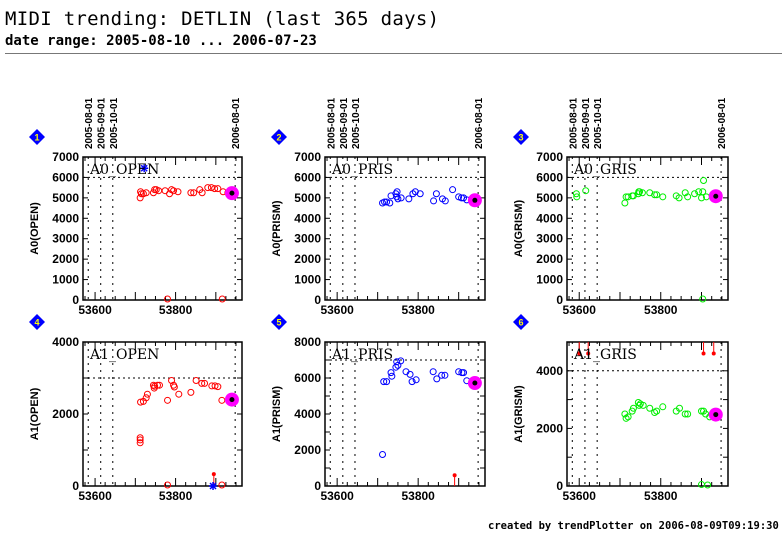  Describe the element at coordinates (519, 228) in the screenshot. I see `y-axis-label: A0(GRISM)` at that location.